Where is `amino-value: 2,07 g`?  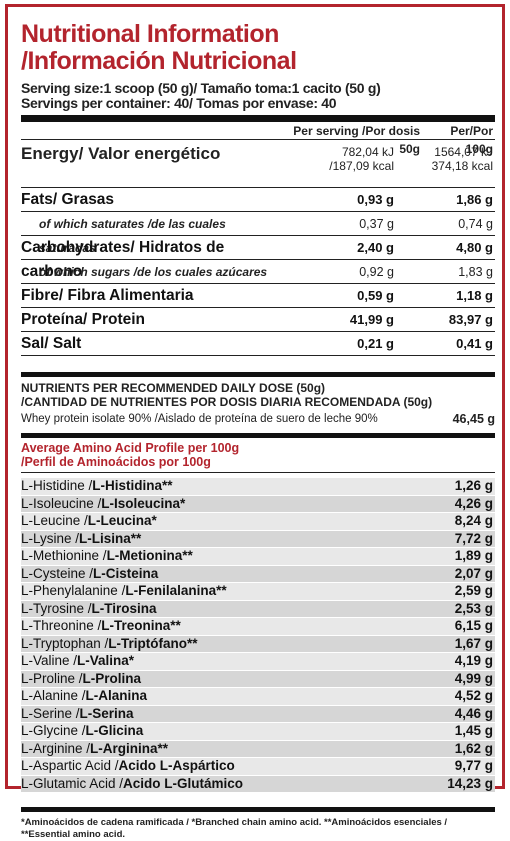 amino-value: 2,07 g is located at coordinates (473, 573).